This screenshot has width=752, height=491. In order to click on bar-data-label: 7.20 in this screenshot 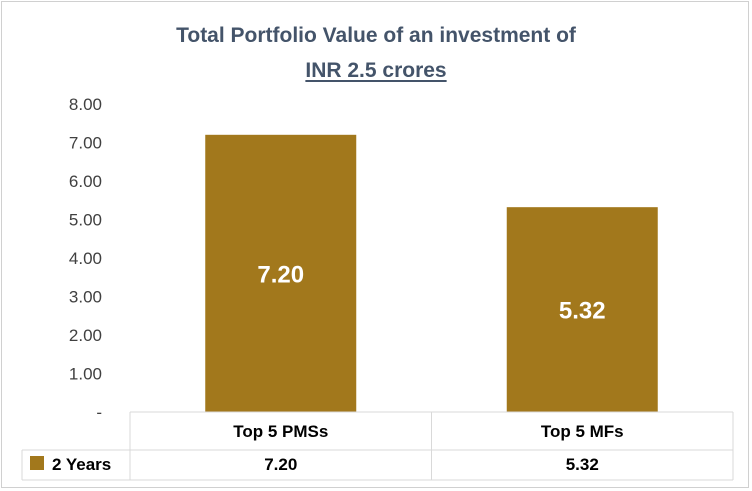, I will do `click(280, 274)`.